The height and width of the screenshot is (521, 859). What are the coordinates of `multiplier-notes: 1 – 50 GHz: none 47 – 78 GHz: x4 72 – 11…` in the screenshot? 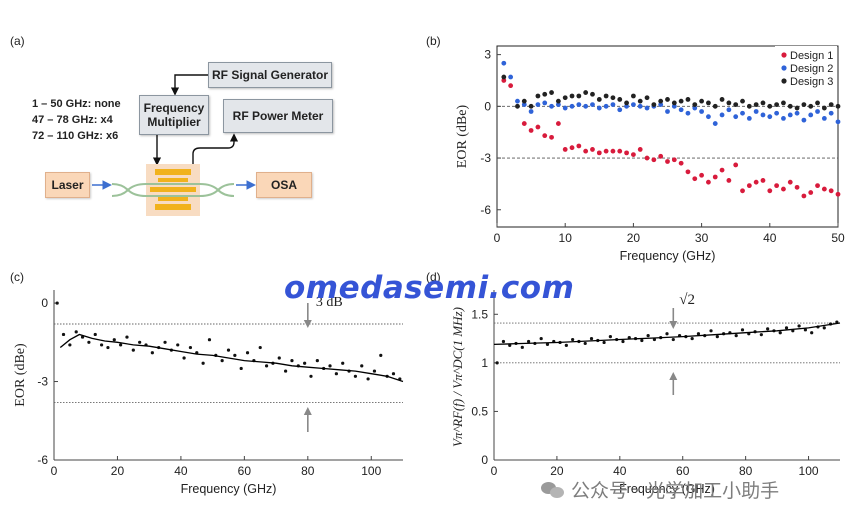 It's located at (76, 120).